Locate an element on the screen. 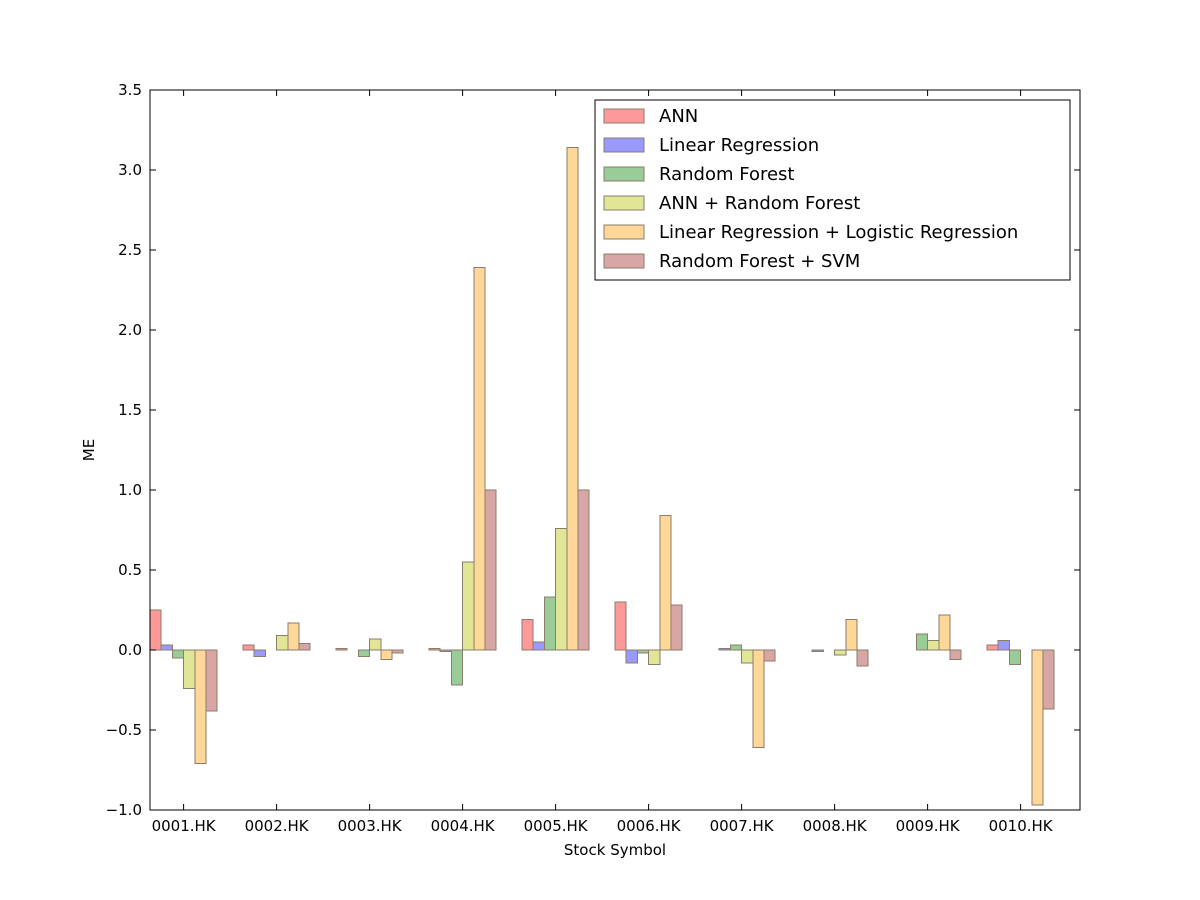 The height and width of the screenshot is (900, 1200). bar-5-0002.HK is located at coordinates (293, 636).